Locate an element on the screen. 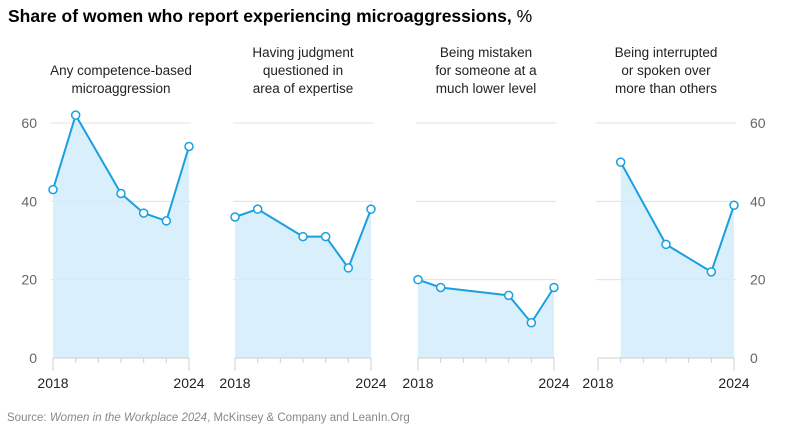 Image resolution: width=800 pixels, height=436 pixels. y-tick-label-left: 20 is located at coordinates (29, 280).